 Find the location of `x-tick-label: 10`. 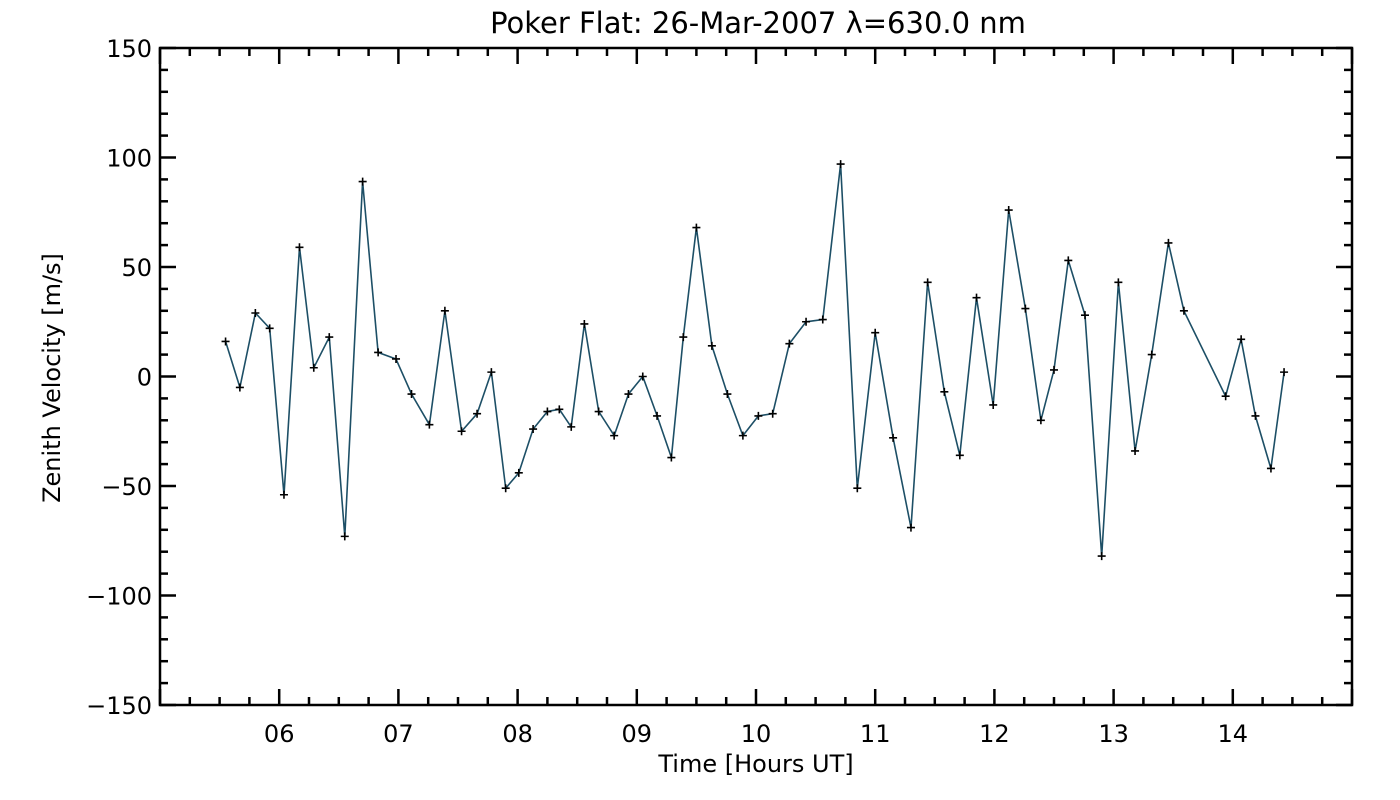

x-tick-label: 10 is located at coordinates (756, 734).